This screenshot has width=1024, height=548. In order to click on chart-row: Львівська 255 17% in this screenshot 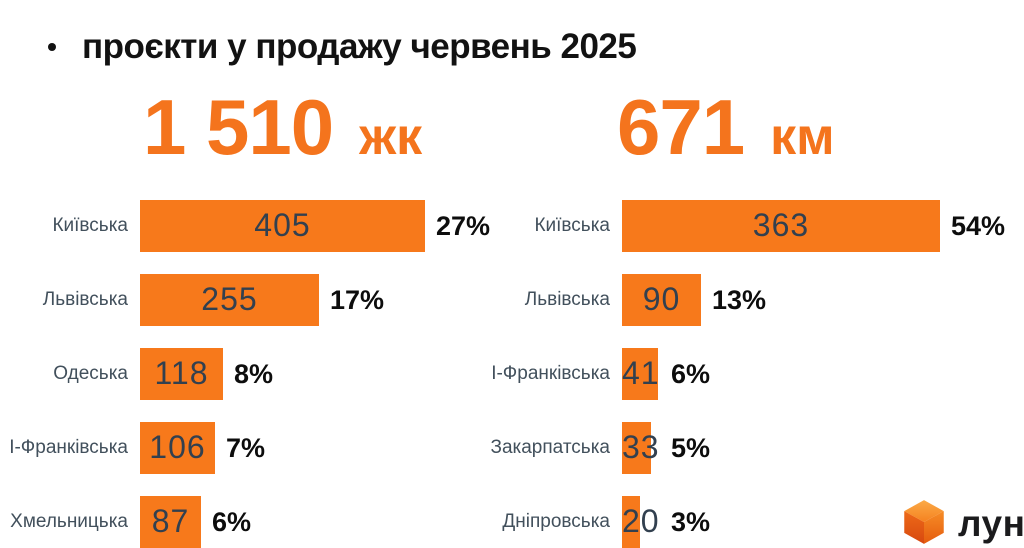, I will do `click(256, 300)`.